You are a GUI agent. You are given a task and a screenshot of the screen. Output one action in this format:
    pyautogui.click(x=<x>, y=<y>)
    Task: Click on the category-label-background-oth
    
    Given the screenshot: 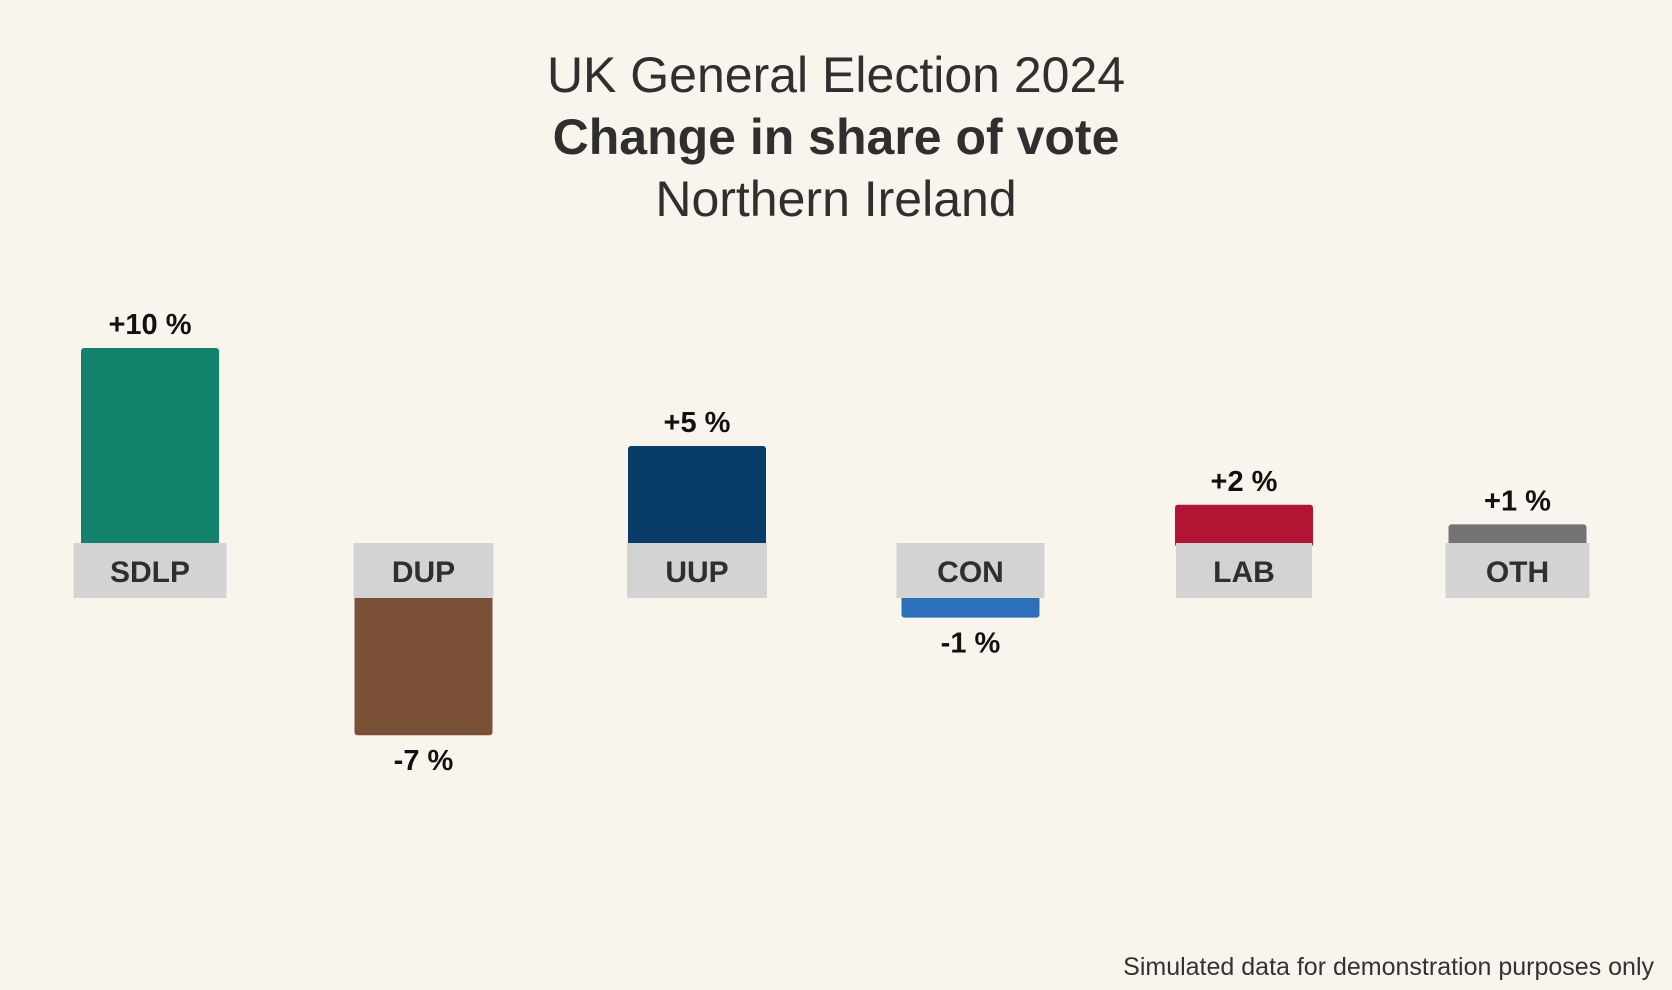 What is the action you would take?
    pyautogui.click(x=1517, y=570)
    